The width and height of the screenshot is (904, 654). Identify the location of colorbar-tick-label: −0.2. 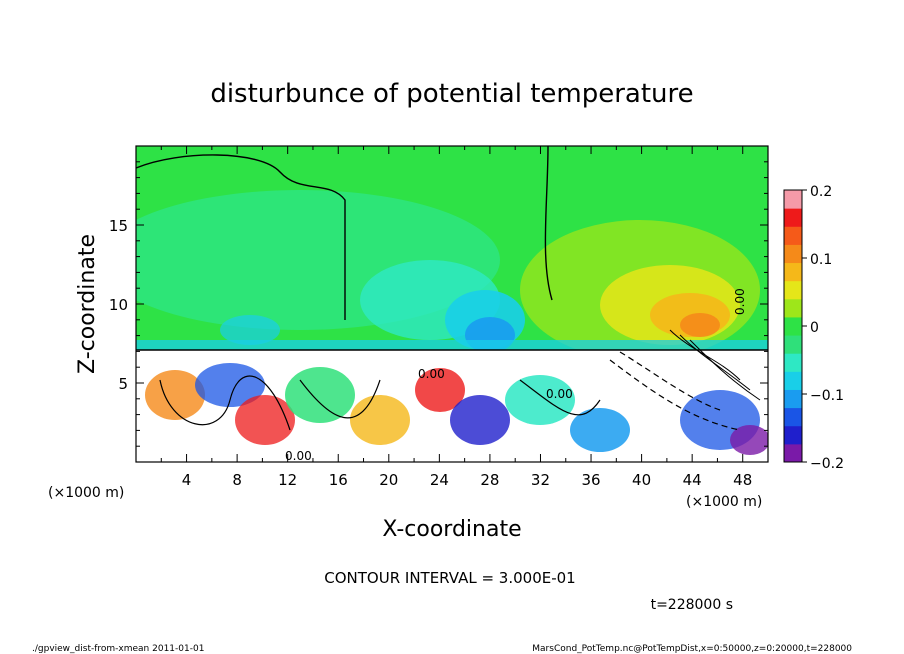
(827, 464).